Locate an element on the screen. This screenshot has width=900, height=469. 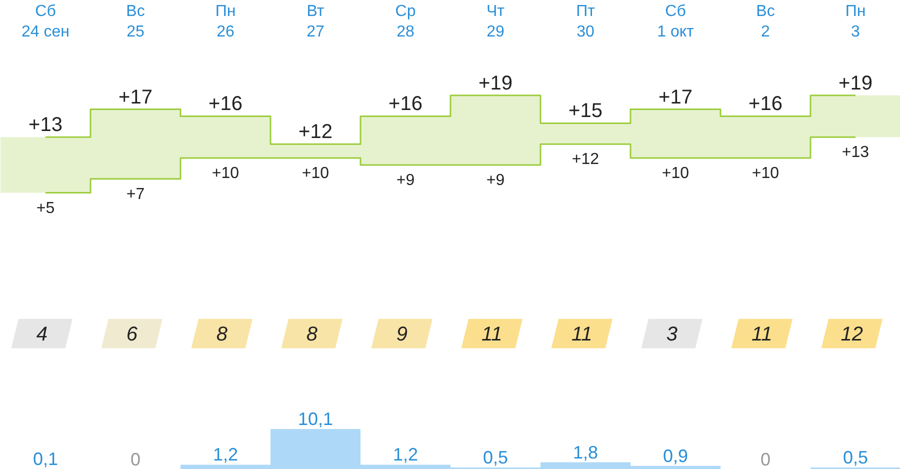
data-label: +5 is located at coordinates (45, 208).